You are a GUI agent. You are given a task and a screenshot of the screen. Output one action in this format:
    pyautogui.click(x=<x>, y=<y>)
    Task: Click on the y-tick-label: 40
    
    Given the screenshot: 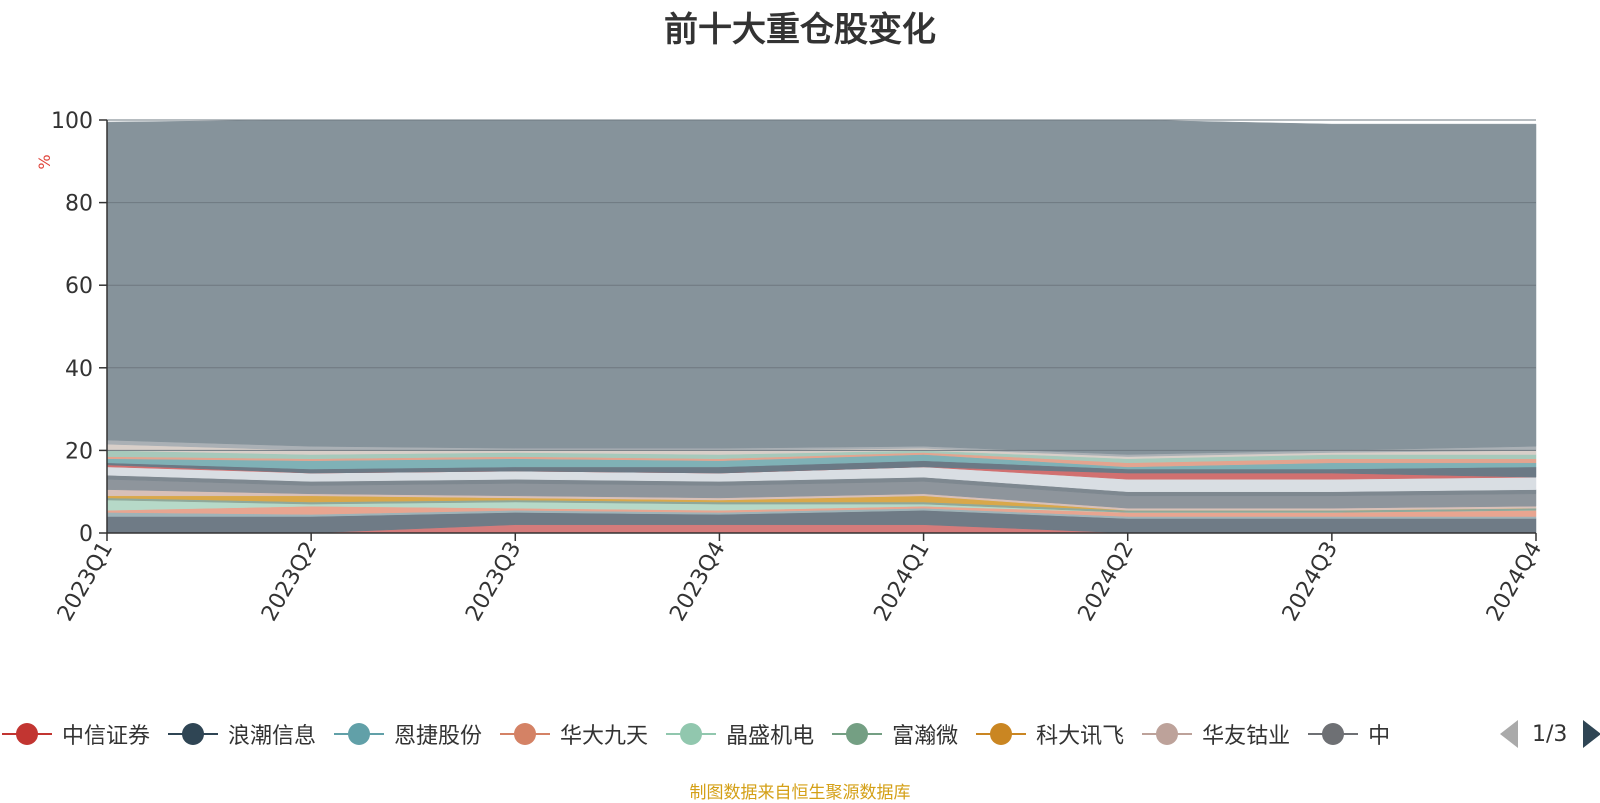 What is the action you would take?
    pyautogui.click(x=79, y=369)
    